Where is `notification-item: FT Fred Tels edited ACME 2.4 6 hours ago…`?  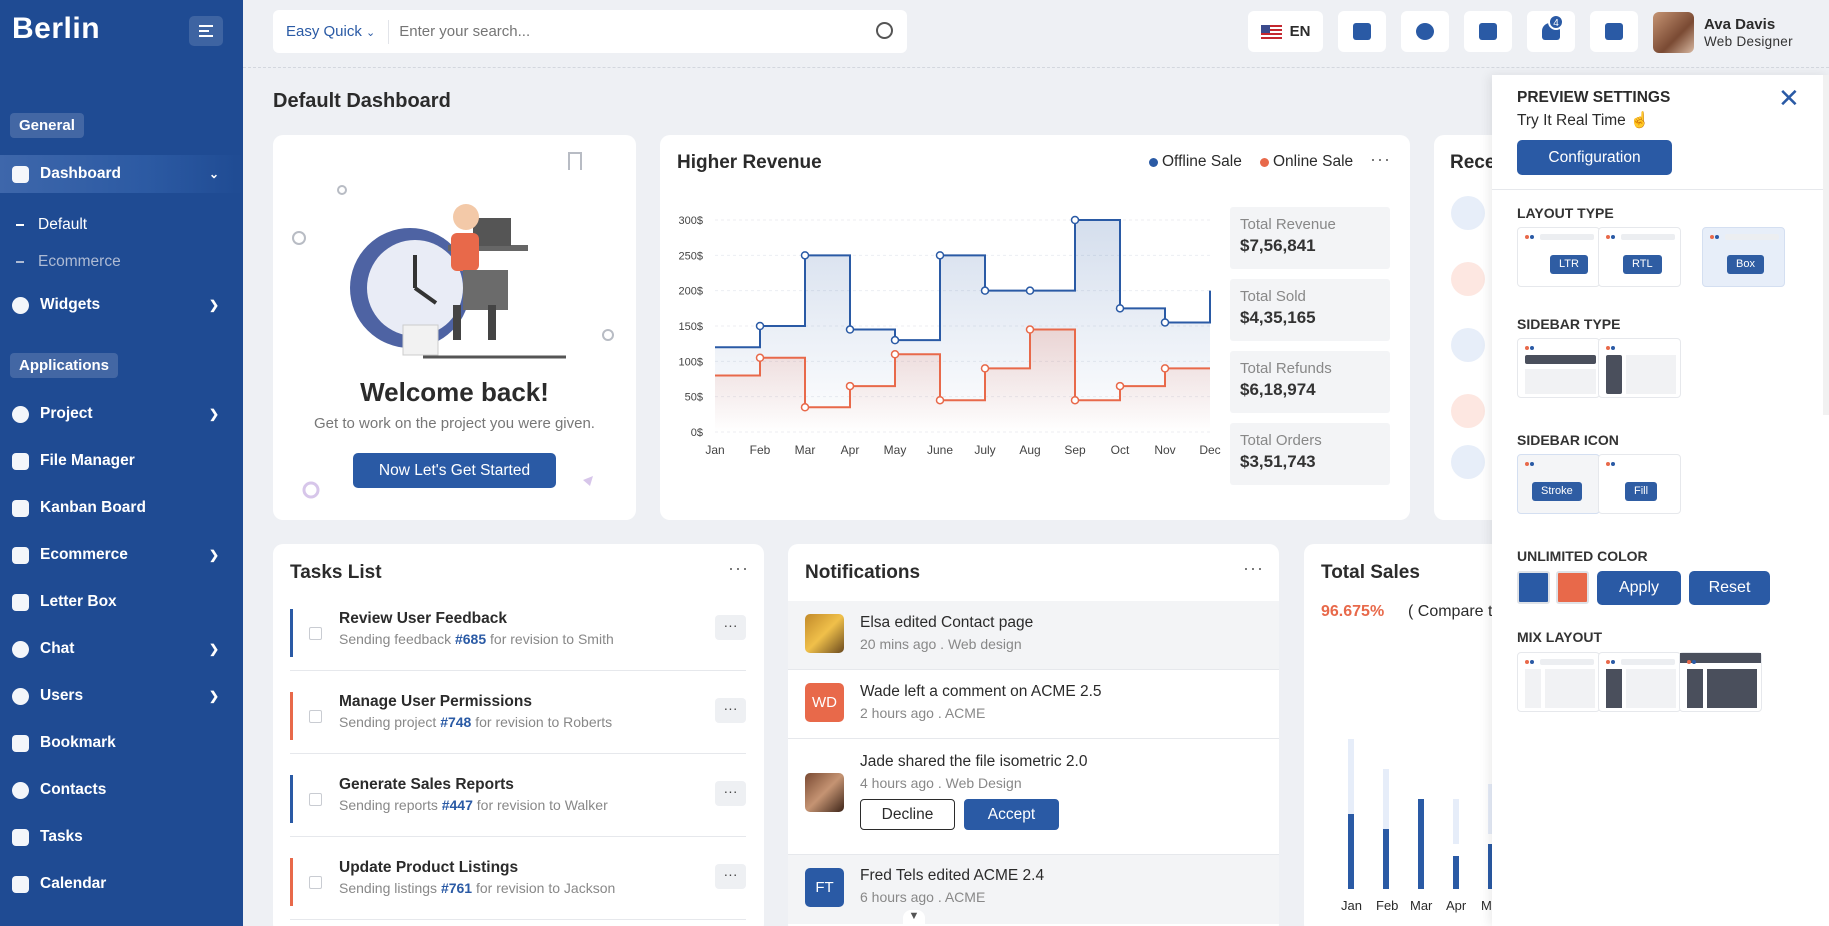
notification-item: FT Fred Tels edited ACME 2.4 6 hours ago… is located at coordinates (1033, 889).